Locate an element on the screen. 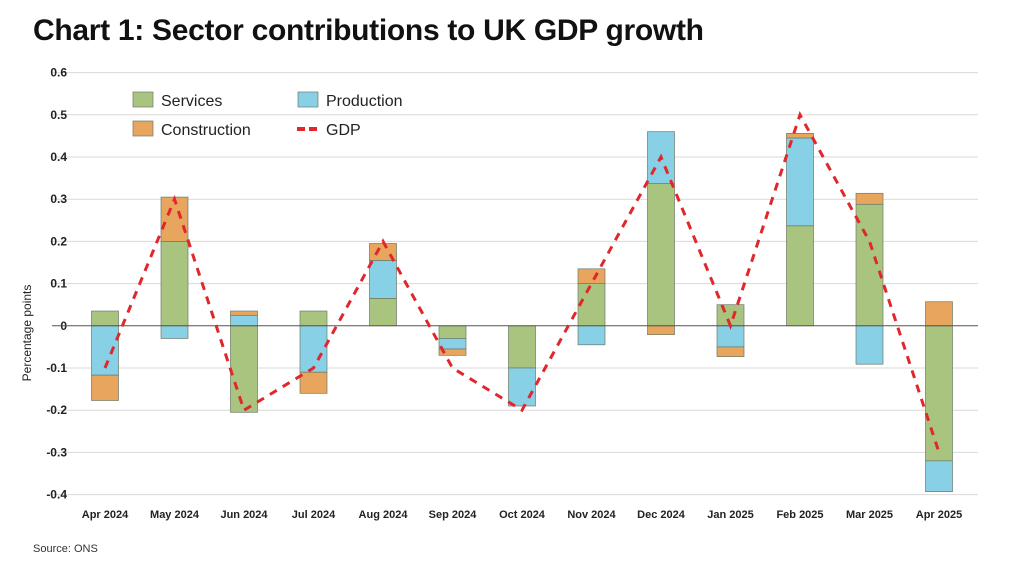  x-tick-label: Mar 2025 is located at coordinates (869, 515).